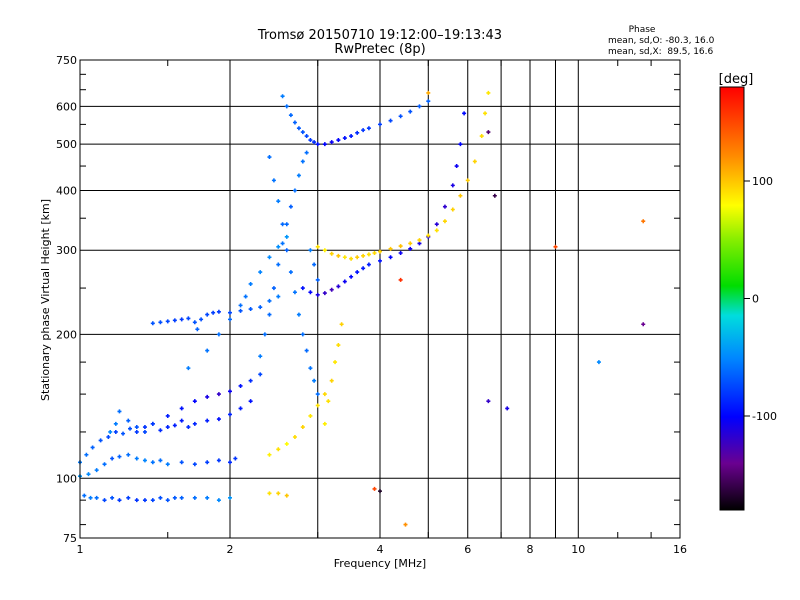 This screenshot has height=600, width=800. I want to click on x-tick-label: 1, so click(80, 549).